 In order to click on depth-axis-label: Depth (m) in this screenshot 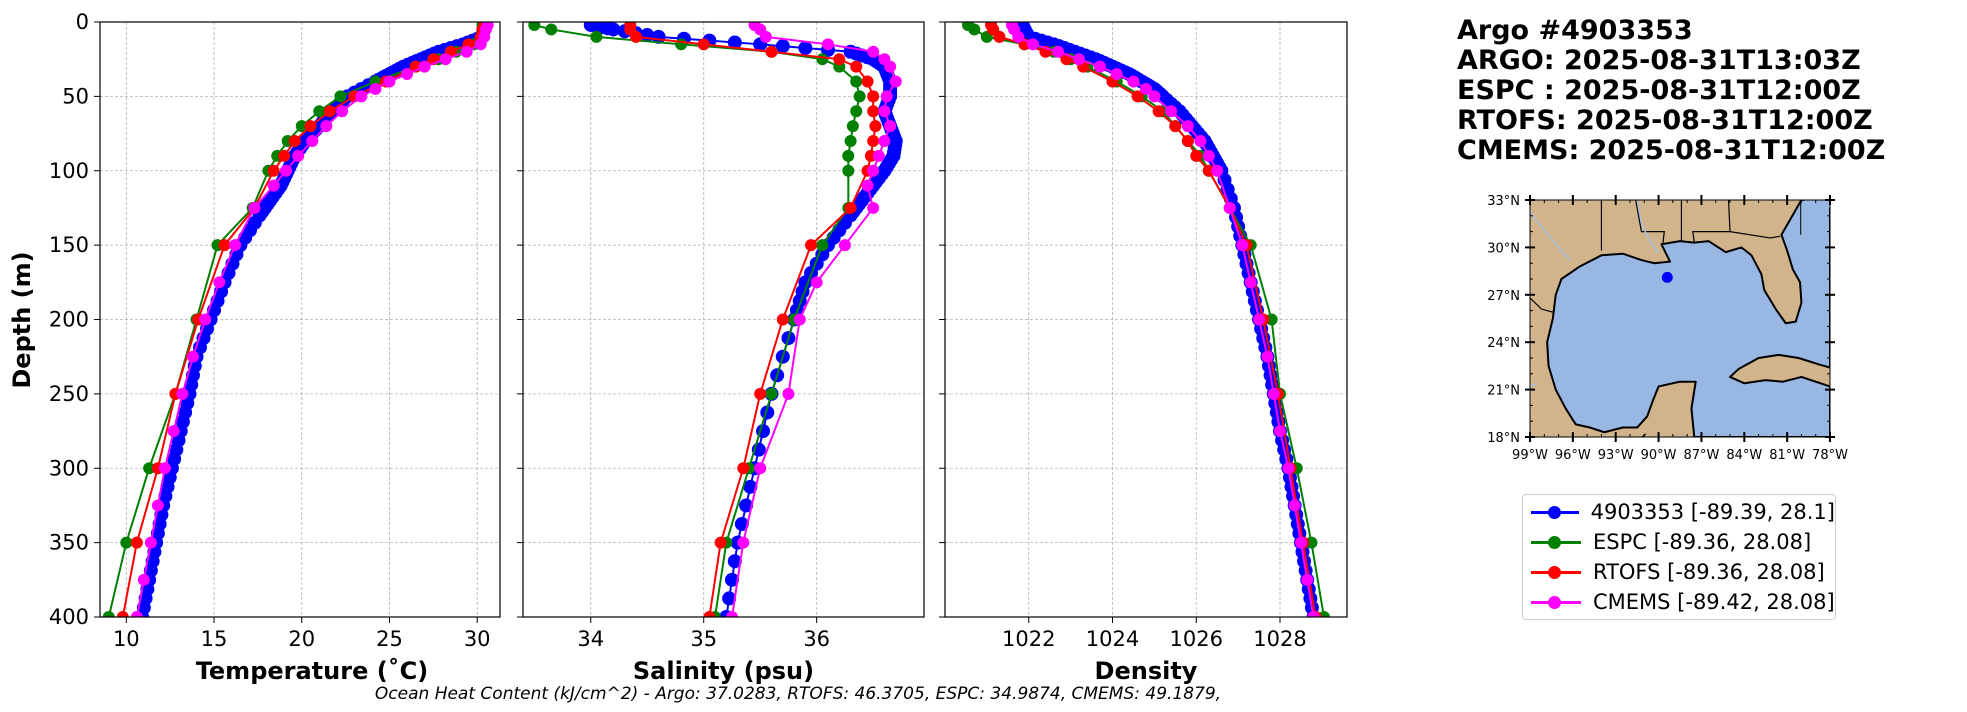, I will do `click(22, 319)`.